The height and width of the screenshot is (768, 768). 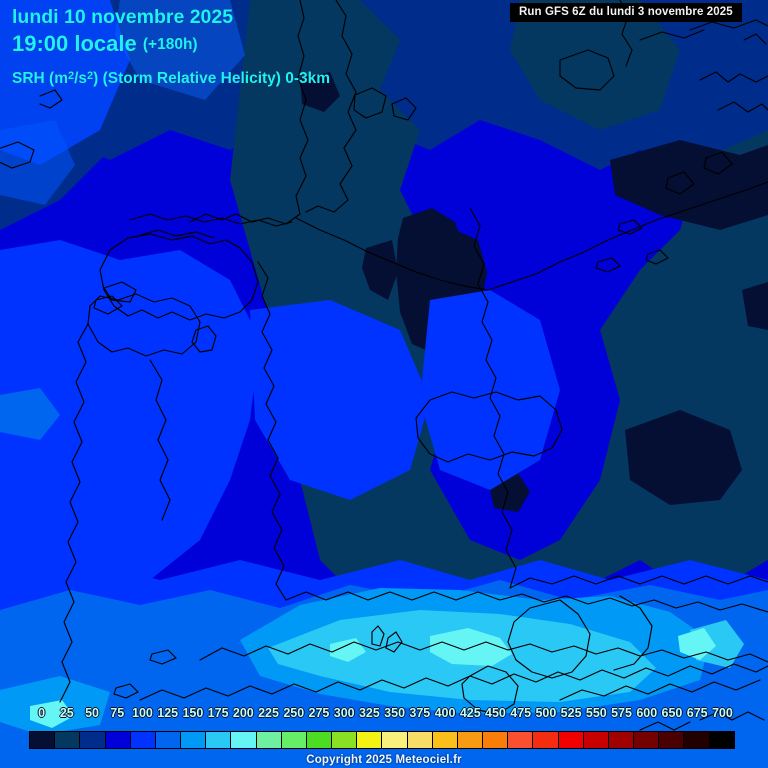 I want to click on forecast-time-label: 19:00 locale (+180h), so click(x=105, y=44).